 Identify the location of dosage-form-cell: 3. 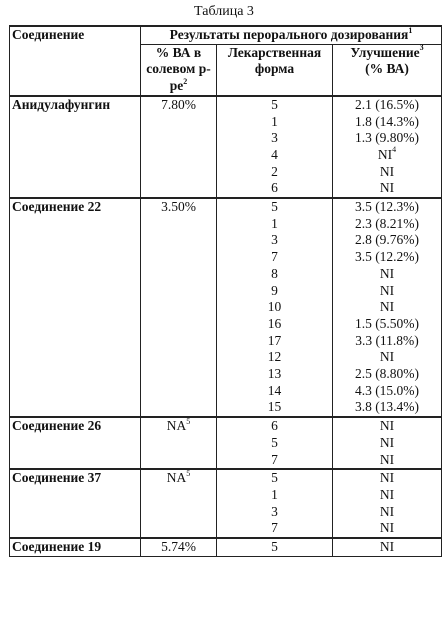
(275, 138).